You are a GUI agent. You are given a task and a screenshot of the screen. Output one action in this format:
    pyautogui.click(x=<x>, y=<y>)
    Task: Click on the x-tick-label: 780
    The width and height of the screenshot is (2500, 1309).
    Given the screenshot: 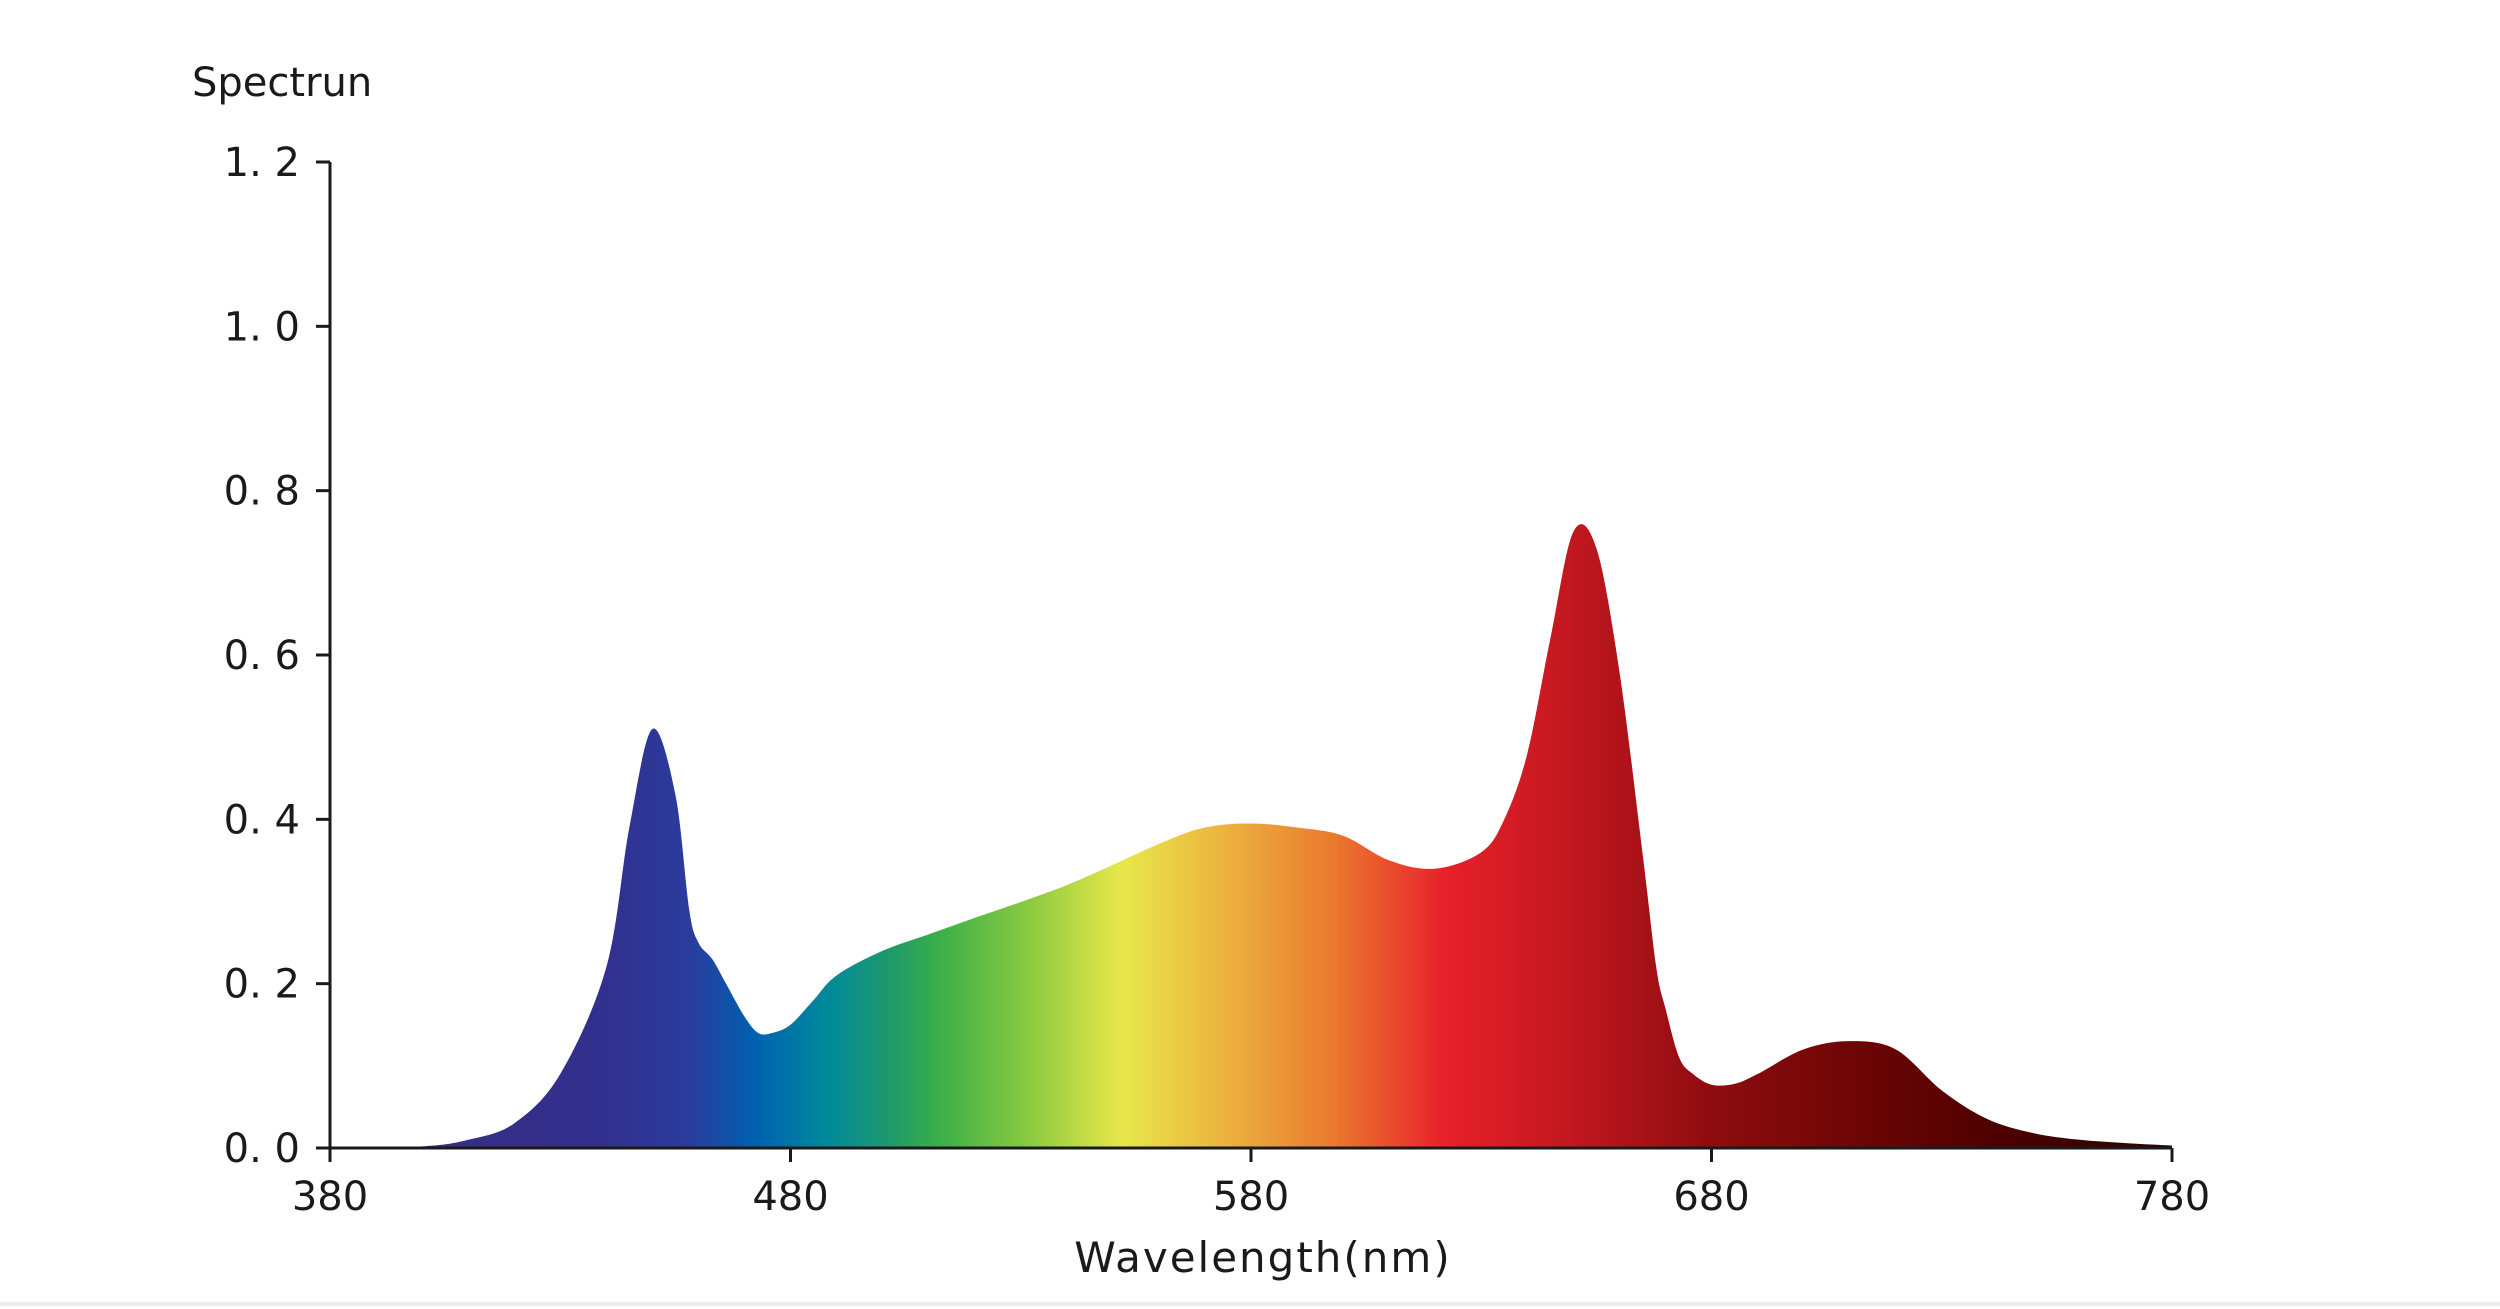 What is the action you would take?
    pyautogui.click(x=2172, y=1197)
    